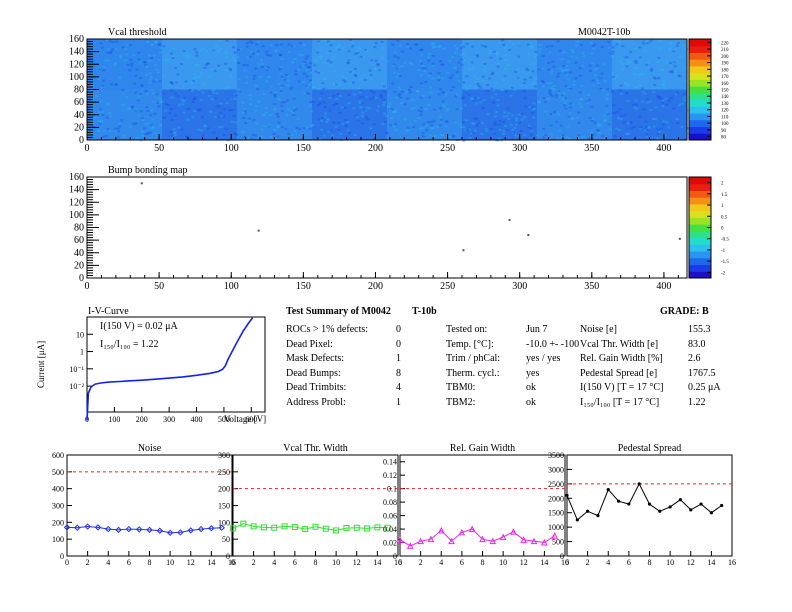 The width and height of the screenshot is (792, 612). What do you see at coordinates (543, 358) in the screenshot?
I see `condition-value: yes / yes` at bounding box center [543, 358].